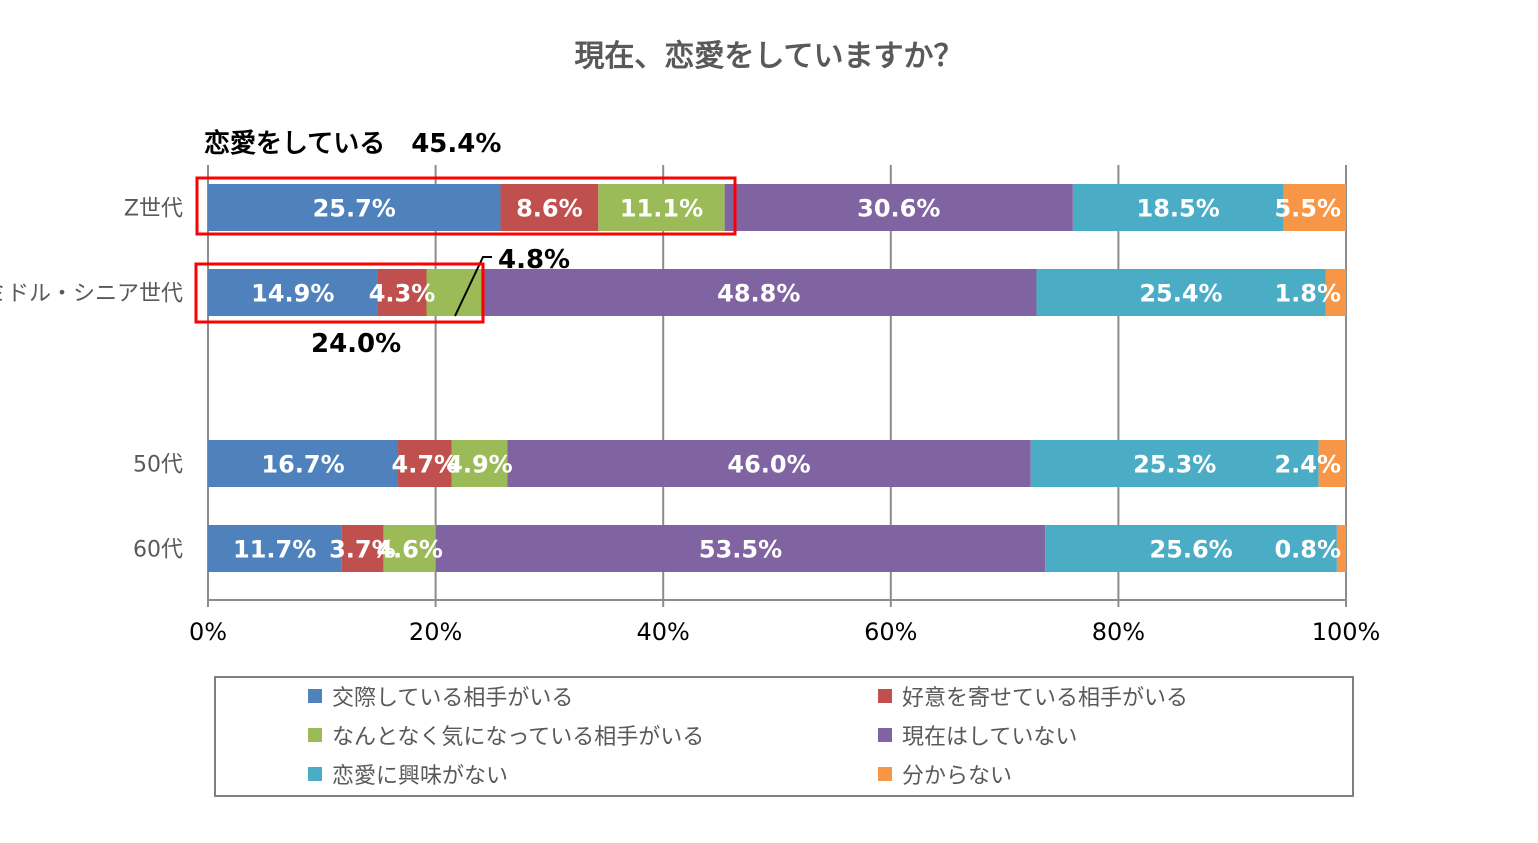 This screenshot has height=843, width=1538. Describe the element at coordinates (356, 344) in the screenshot. I see `annotation-middle-total: 24.0%` at that location.